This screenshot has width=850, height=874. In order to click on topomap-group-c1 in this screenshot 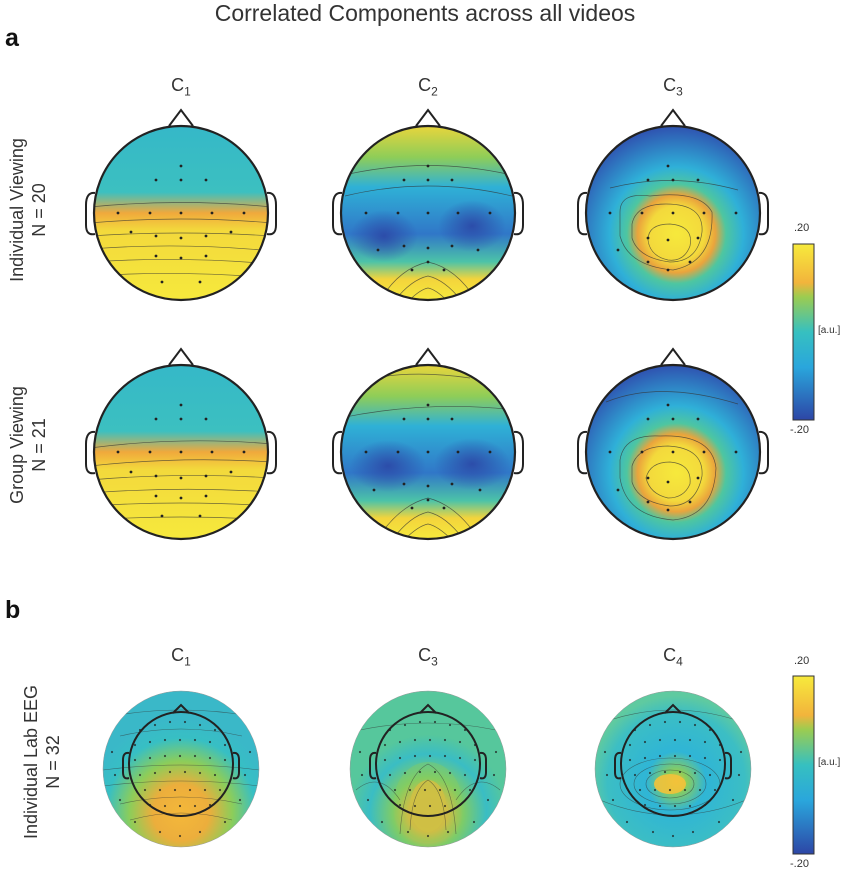, I will do `click(181, 444)`.